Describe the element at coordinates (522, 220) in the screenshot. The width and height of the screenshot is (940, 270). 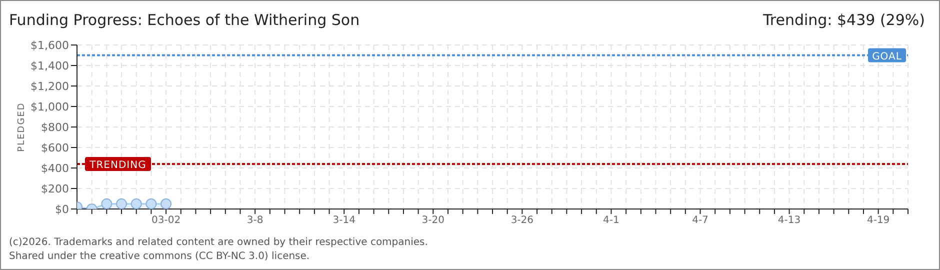
I see `x-tick-label: 3-26` at that location.